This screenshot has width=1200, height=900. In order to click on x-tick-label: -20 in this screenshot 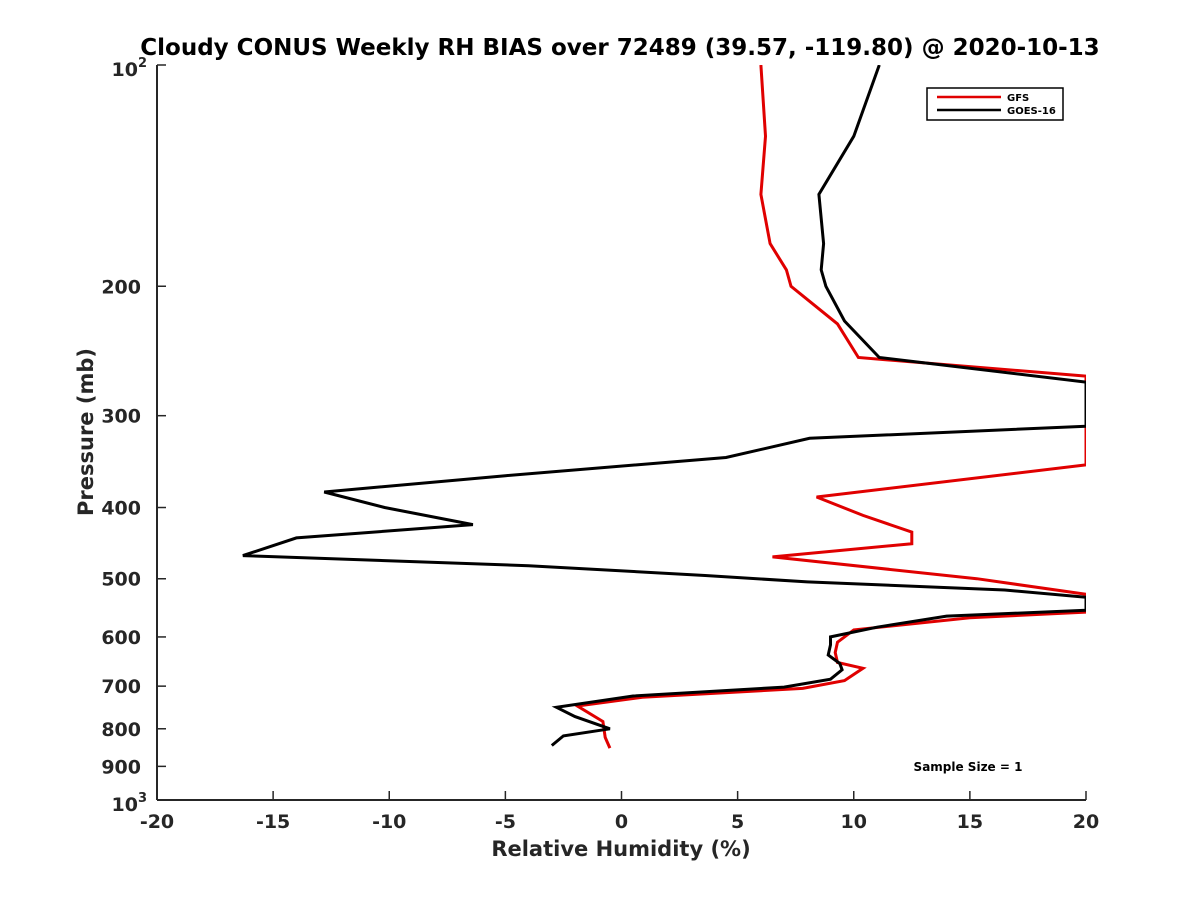, I will do `click(157, 822)`.